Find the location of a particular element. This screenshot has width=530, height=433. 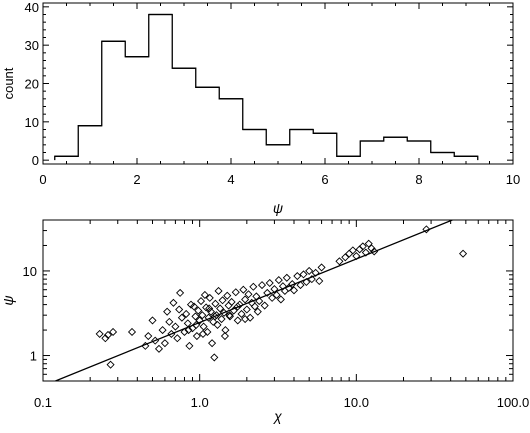

histogram-x-tick-label: 2 is located at coordinates (136, 179).